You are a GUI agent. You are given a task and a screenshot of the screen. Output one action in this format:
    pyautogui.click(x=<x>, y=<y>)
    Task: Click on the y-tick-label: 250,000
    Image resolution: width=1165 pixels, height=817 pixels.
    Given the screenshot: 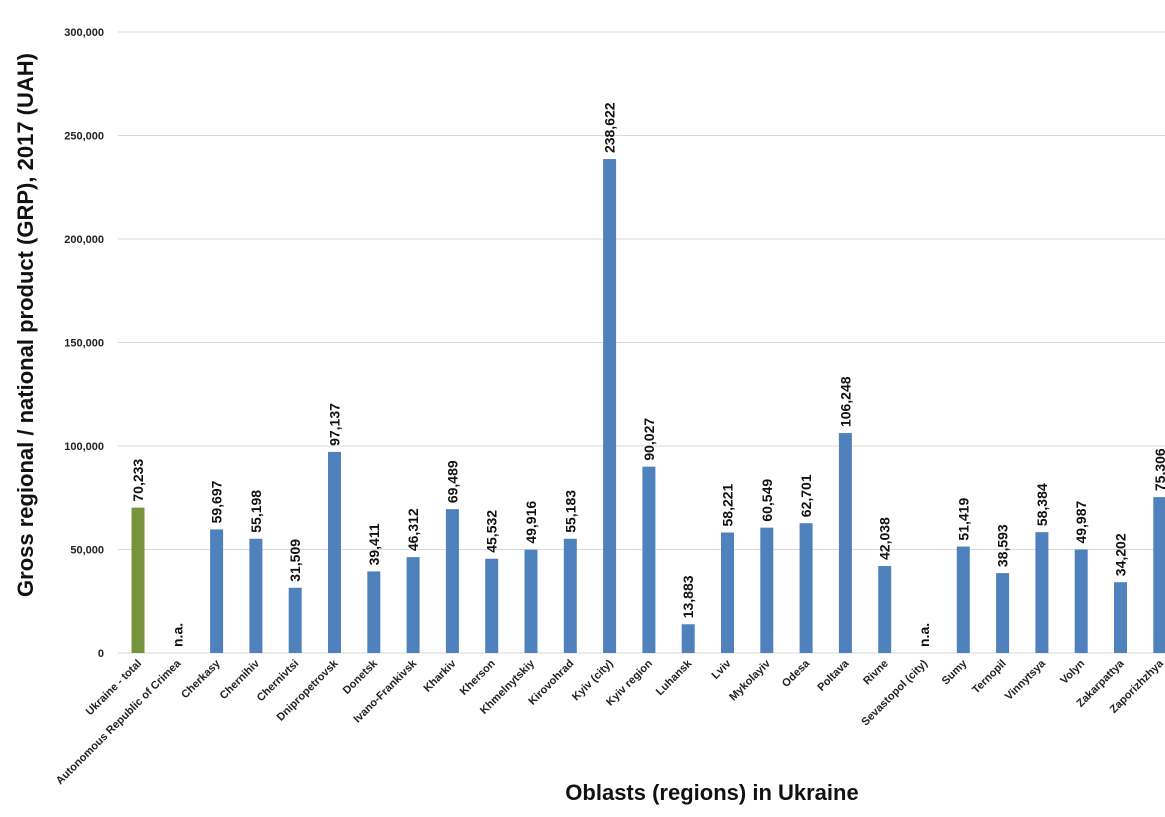 What is the action you would take?
    pyautogui.click(x=84, y=137)
    